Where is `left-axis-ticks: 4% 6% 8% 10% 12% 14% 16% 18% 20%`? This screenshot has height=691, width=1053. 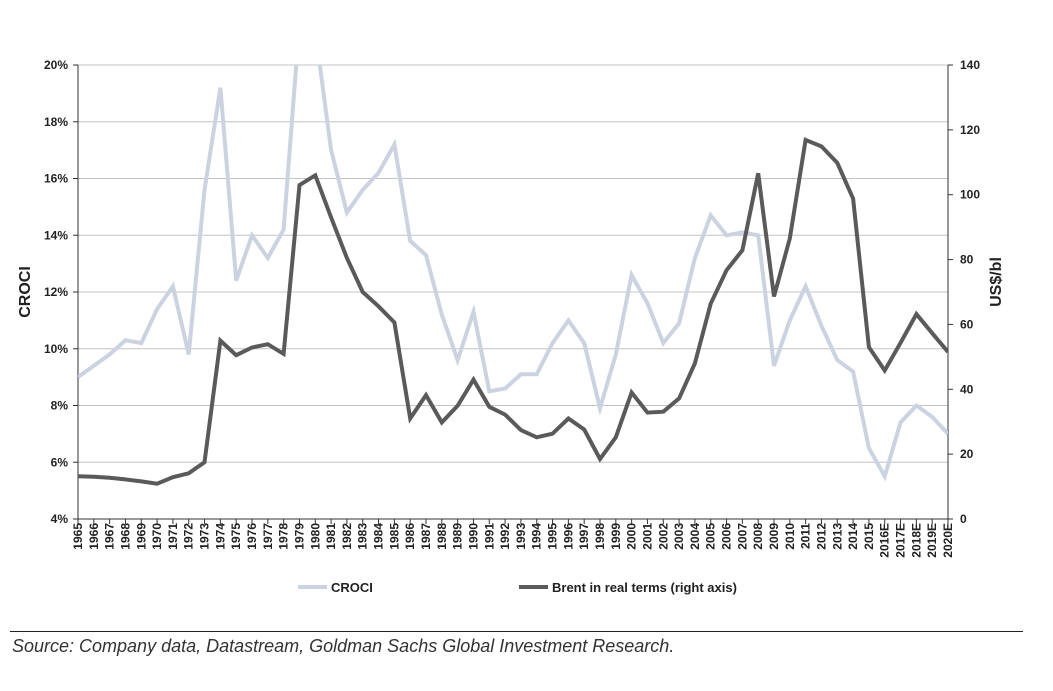
left-axis-ticks: 4% 6% 8% 10% 12% 14% 16% 18% 20% is located at coordinates (61, 292).